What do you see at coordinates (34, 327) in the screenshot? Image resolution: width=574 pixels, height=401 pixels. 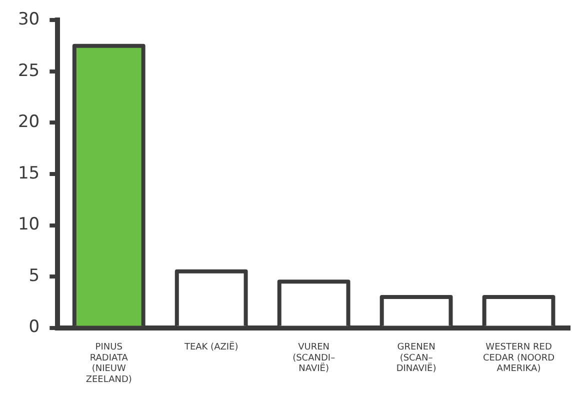 I see `y-tick-label: 0` at bounding box center [34, 327].